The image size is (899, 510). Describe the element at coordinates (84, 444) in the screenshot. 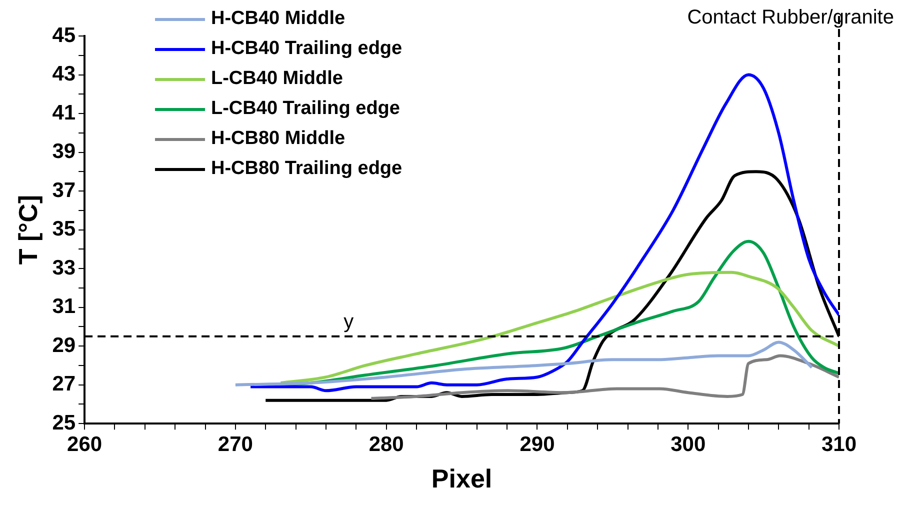

I see `x-tick-label: 260` at that location.